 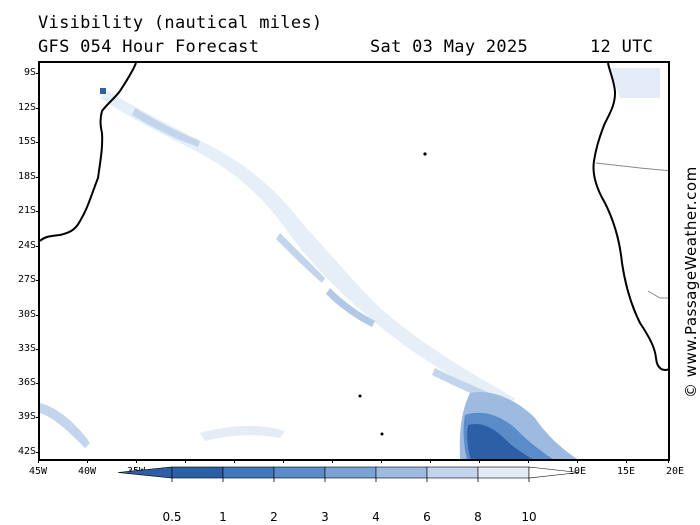 What do you see at coordinates (26, 141) in the screenshot?
I see `lat-label: 15S` at bounding box center [26, 141].